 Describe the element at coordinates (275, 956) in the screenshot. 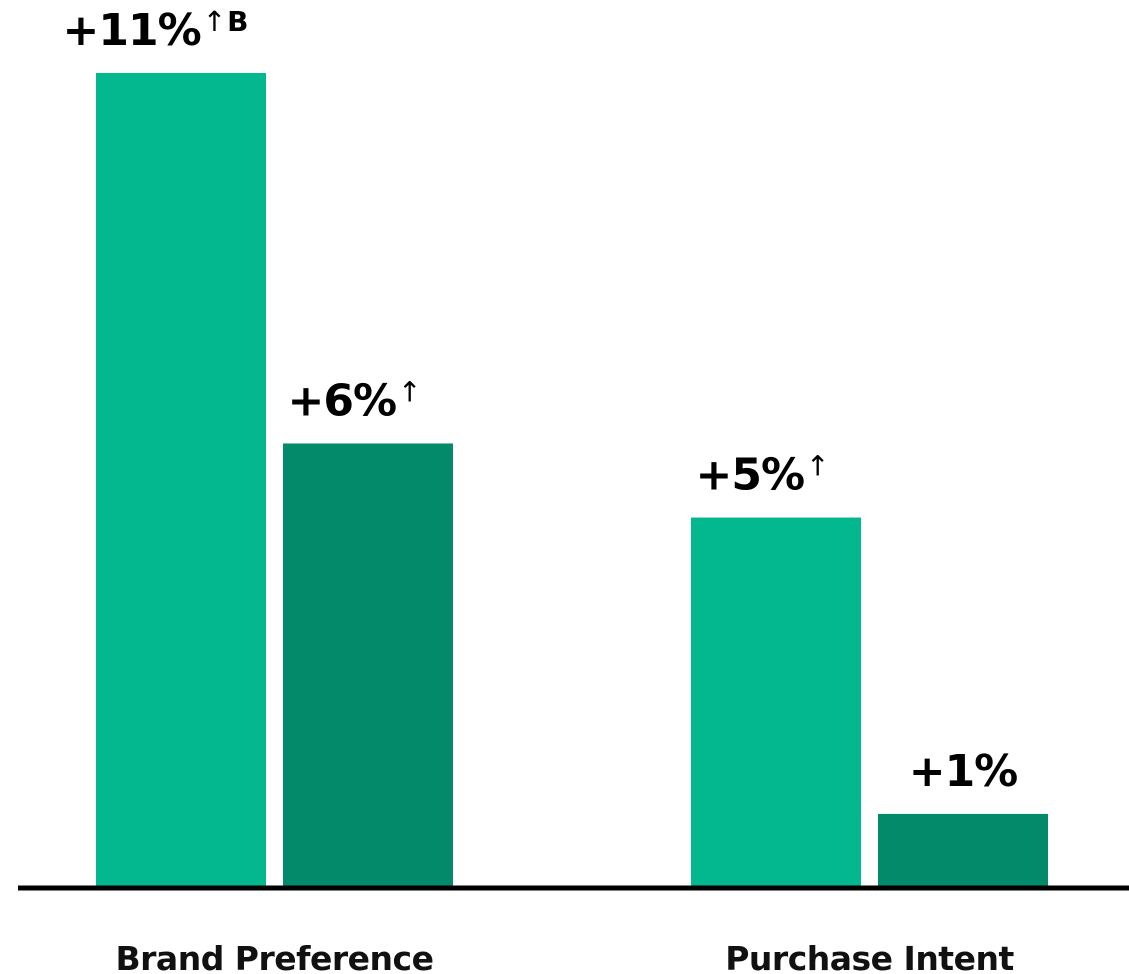

I see `category-label-0: Brand Preference` at that location.